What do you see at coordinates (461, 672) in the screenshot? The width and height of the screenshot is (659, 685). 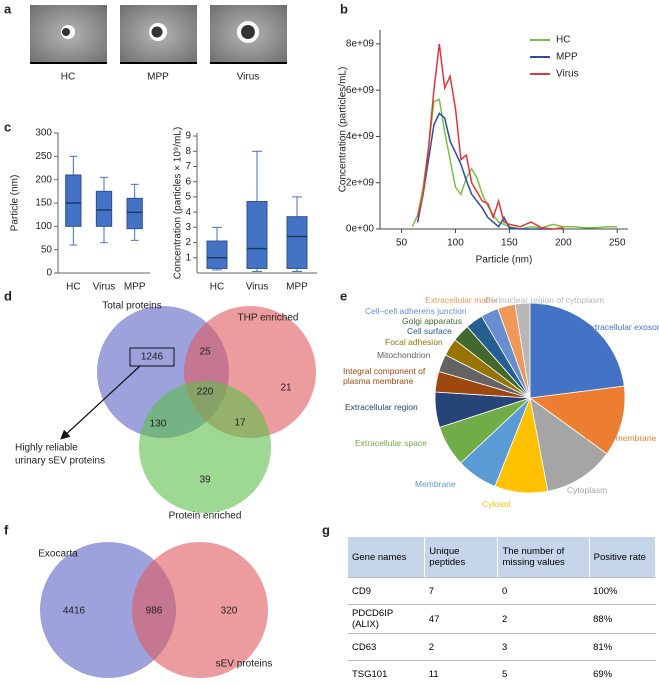 I see `table-cell: 11` at bounding box center [461, 672].